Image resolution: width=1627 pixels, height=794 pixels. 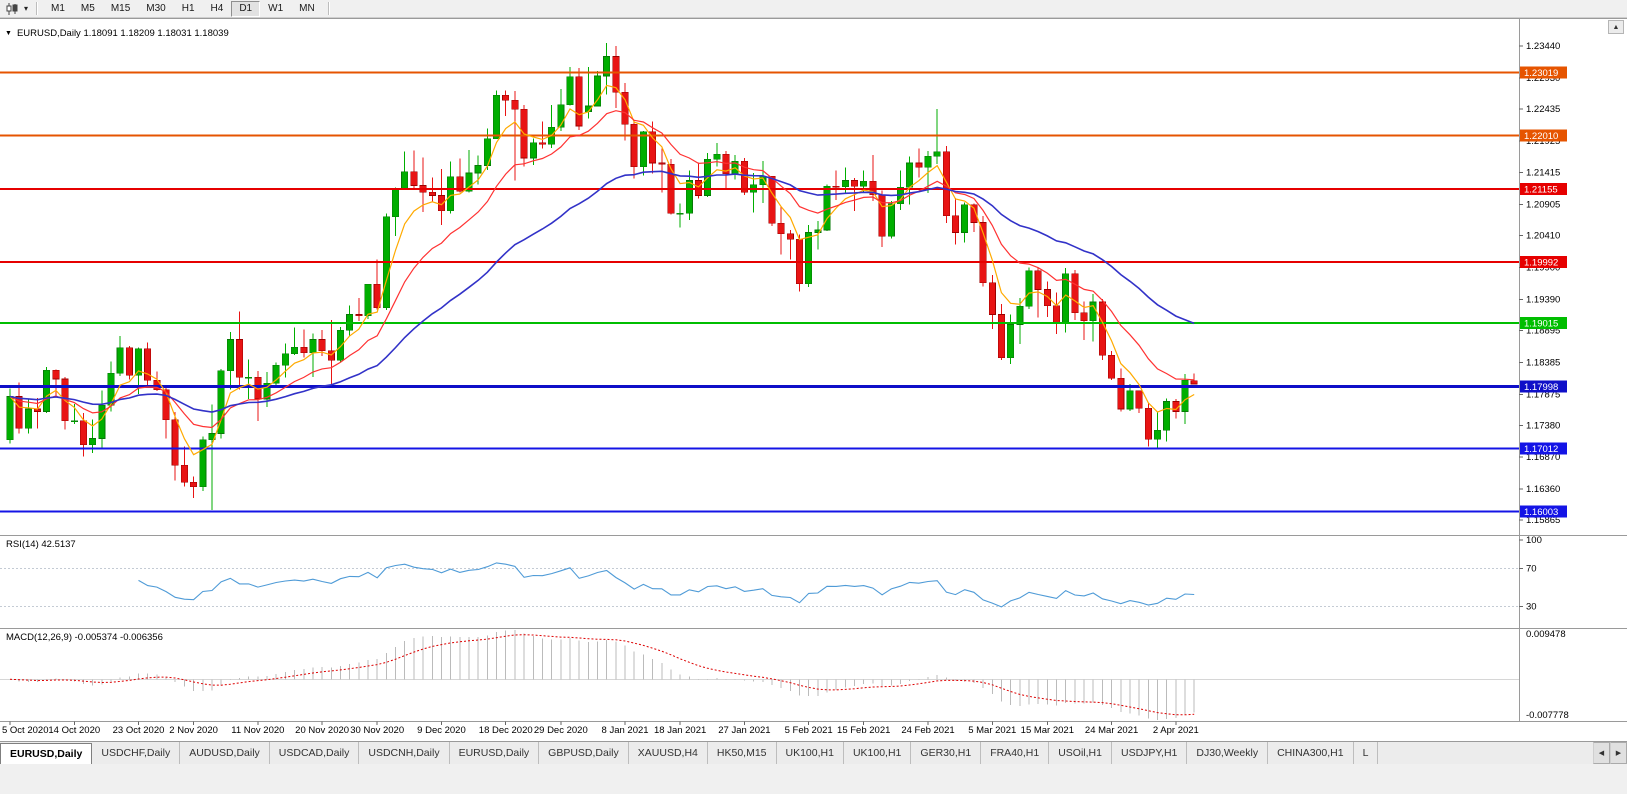 What do you see at coordinates (561, 730) in the screenshot?
I see `svg-text: 29 Dec 2020` at bounding box center [561, 730].